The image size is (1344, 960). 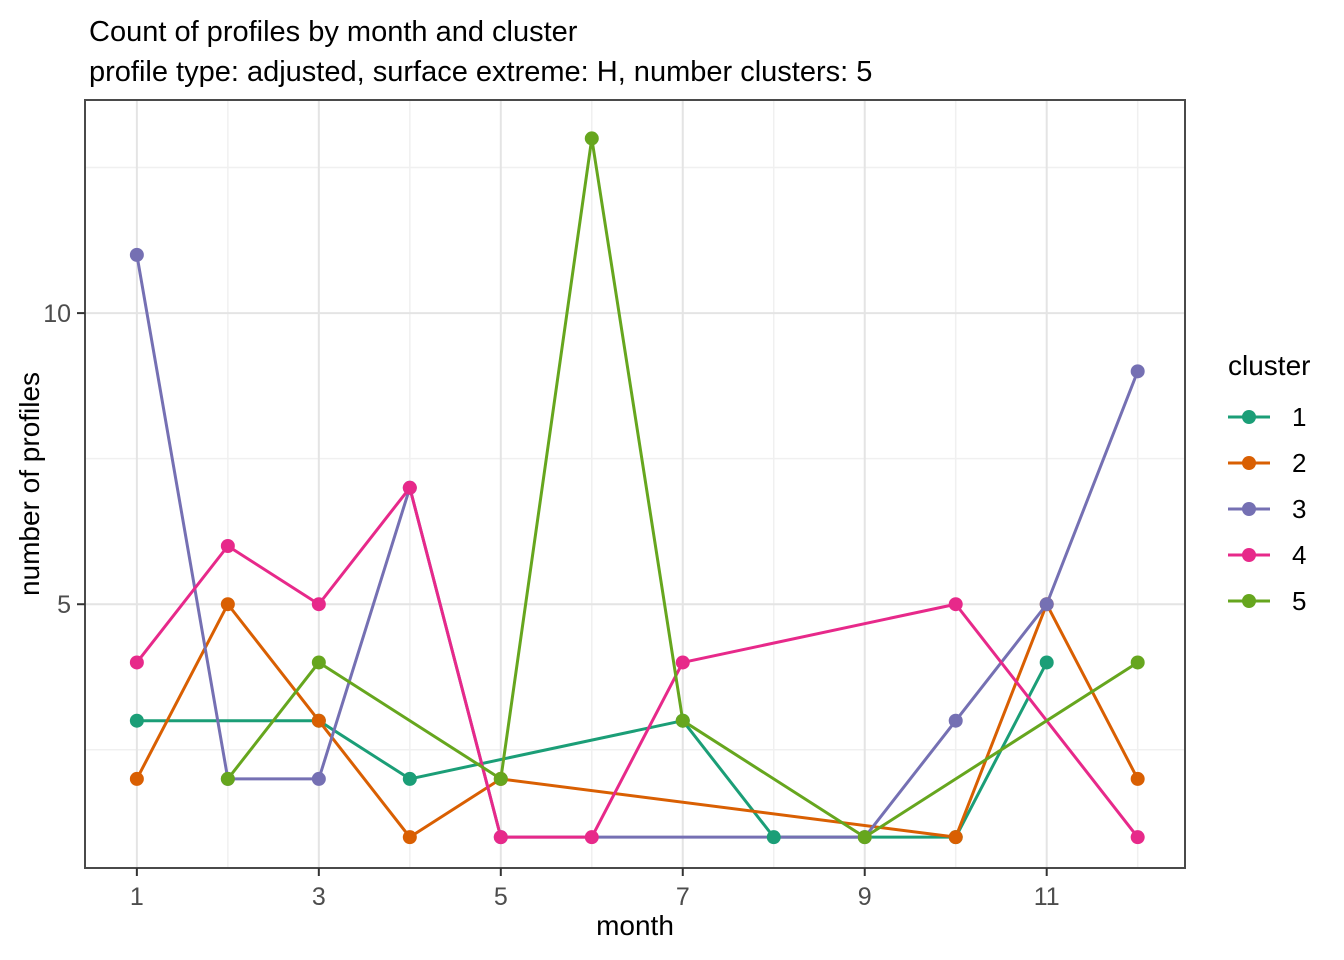 What do you see at coordinates (137, 897) in the screenshot?
I see `x-tick-label: 1` at bounding box center [137, 897].